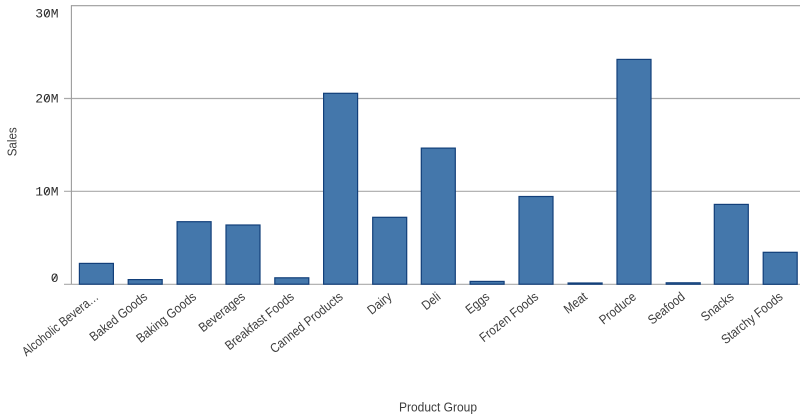 Image resolution: width=800 pixels, height=416 pixels. What do you see at coordinates (617, 308) in the screenshot?
I see `svg-text: Produce` at bounding box center [617, 308].